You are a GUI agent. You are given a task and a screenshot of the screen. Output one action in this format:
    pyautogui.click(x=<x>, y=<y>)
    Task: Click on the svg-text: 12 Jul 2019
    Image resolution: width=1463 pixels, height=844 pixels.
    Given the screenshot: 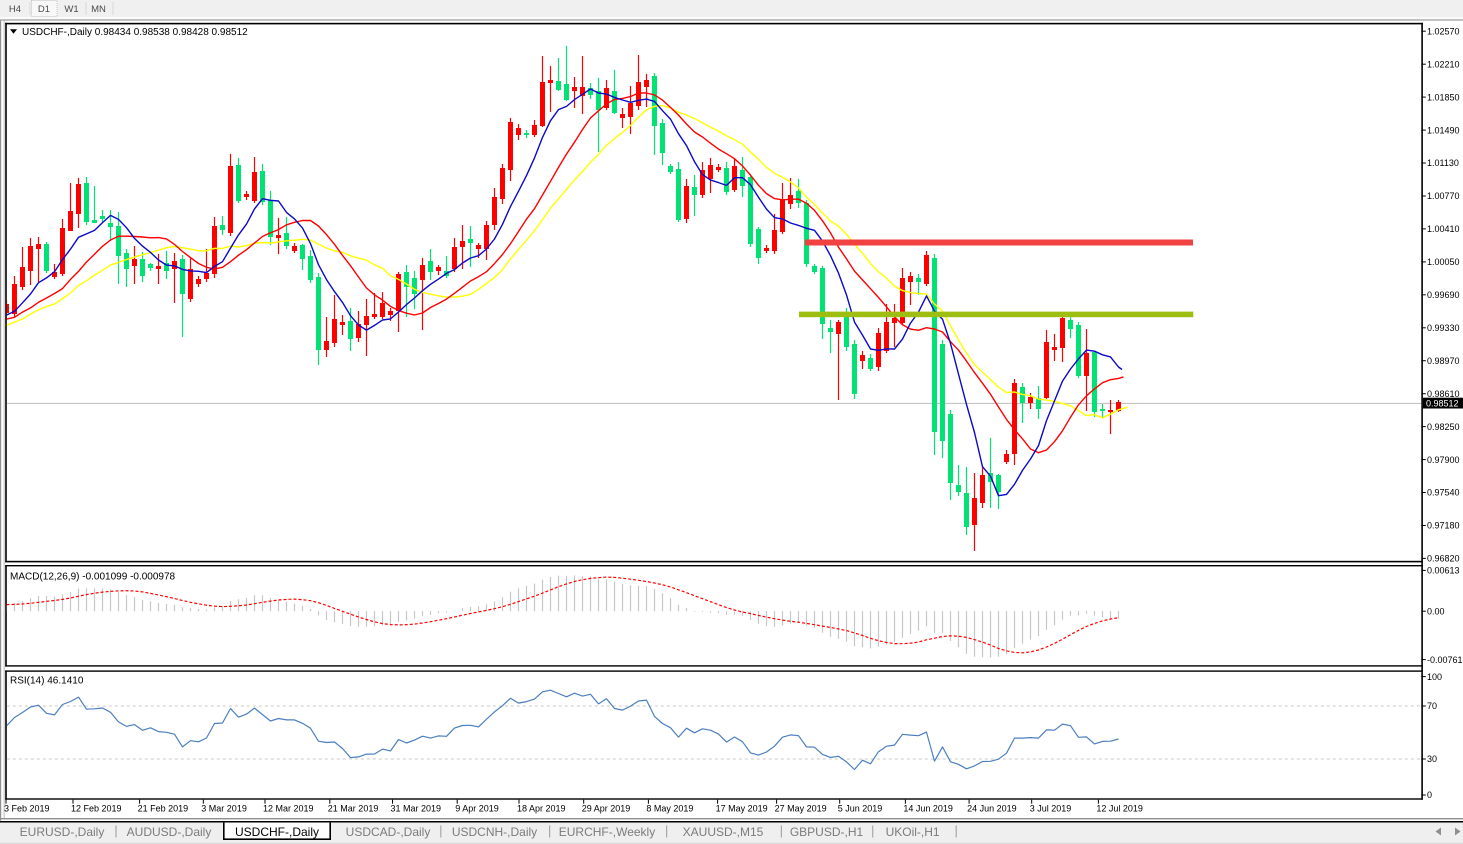 What is the action you would take?
    pyautogui.click(x=1119, y=809)
    